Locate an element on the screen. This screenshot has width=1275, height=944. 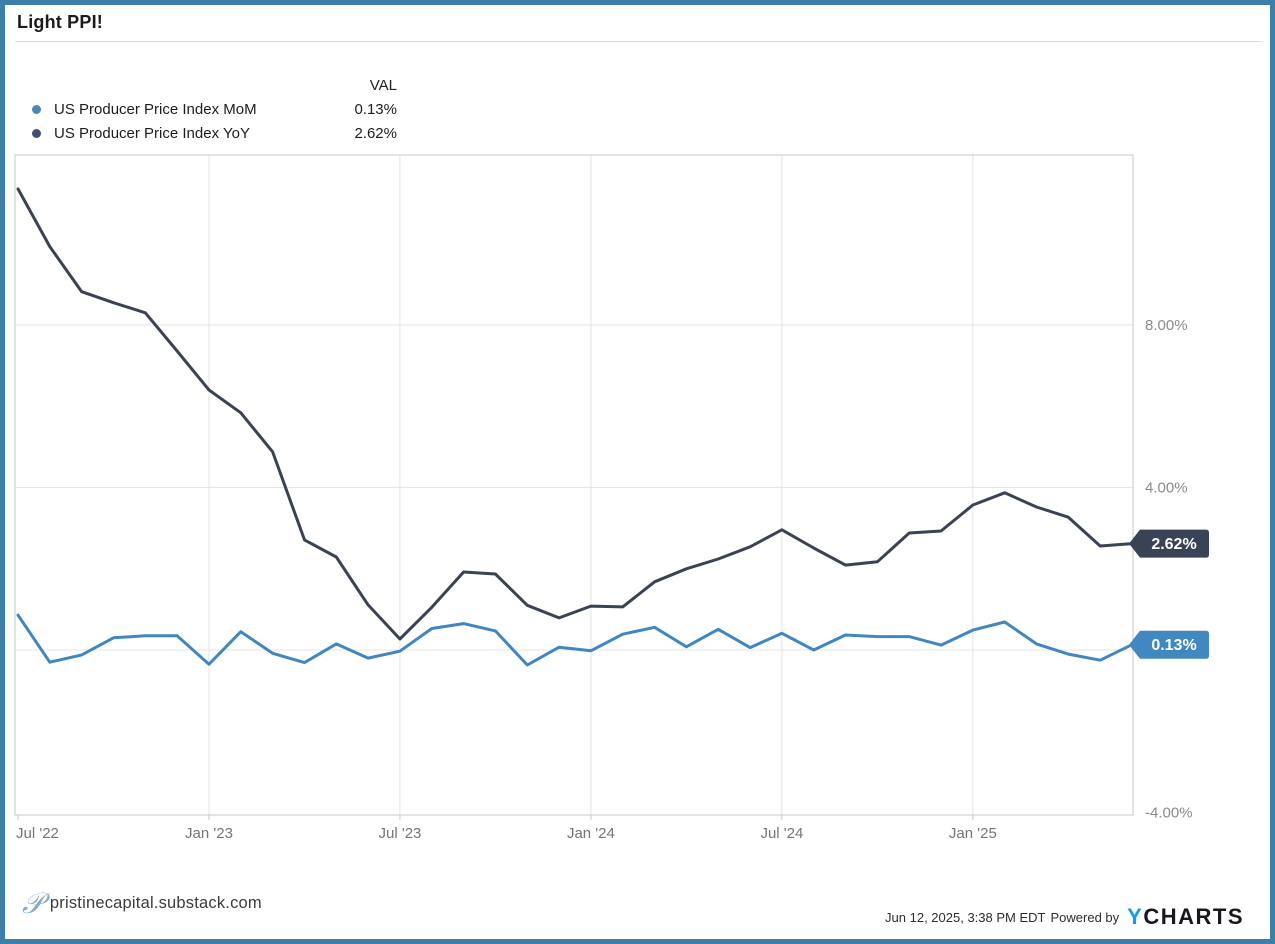
mom-series-dot-icon is located at coordinates (36, 109).